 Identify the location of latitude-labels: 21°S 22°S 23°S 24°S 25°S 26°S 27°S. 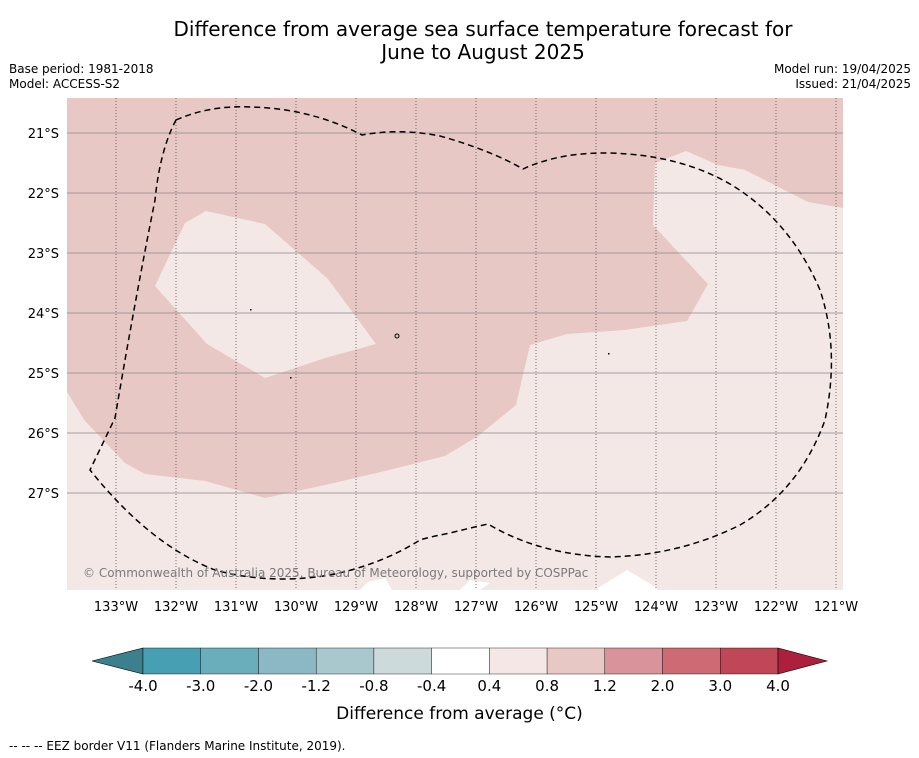
(43, 314).